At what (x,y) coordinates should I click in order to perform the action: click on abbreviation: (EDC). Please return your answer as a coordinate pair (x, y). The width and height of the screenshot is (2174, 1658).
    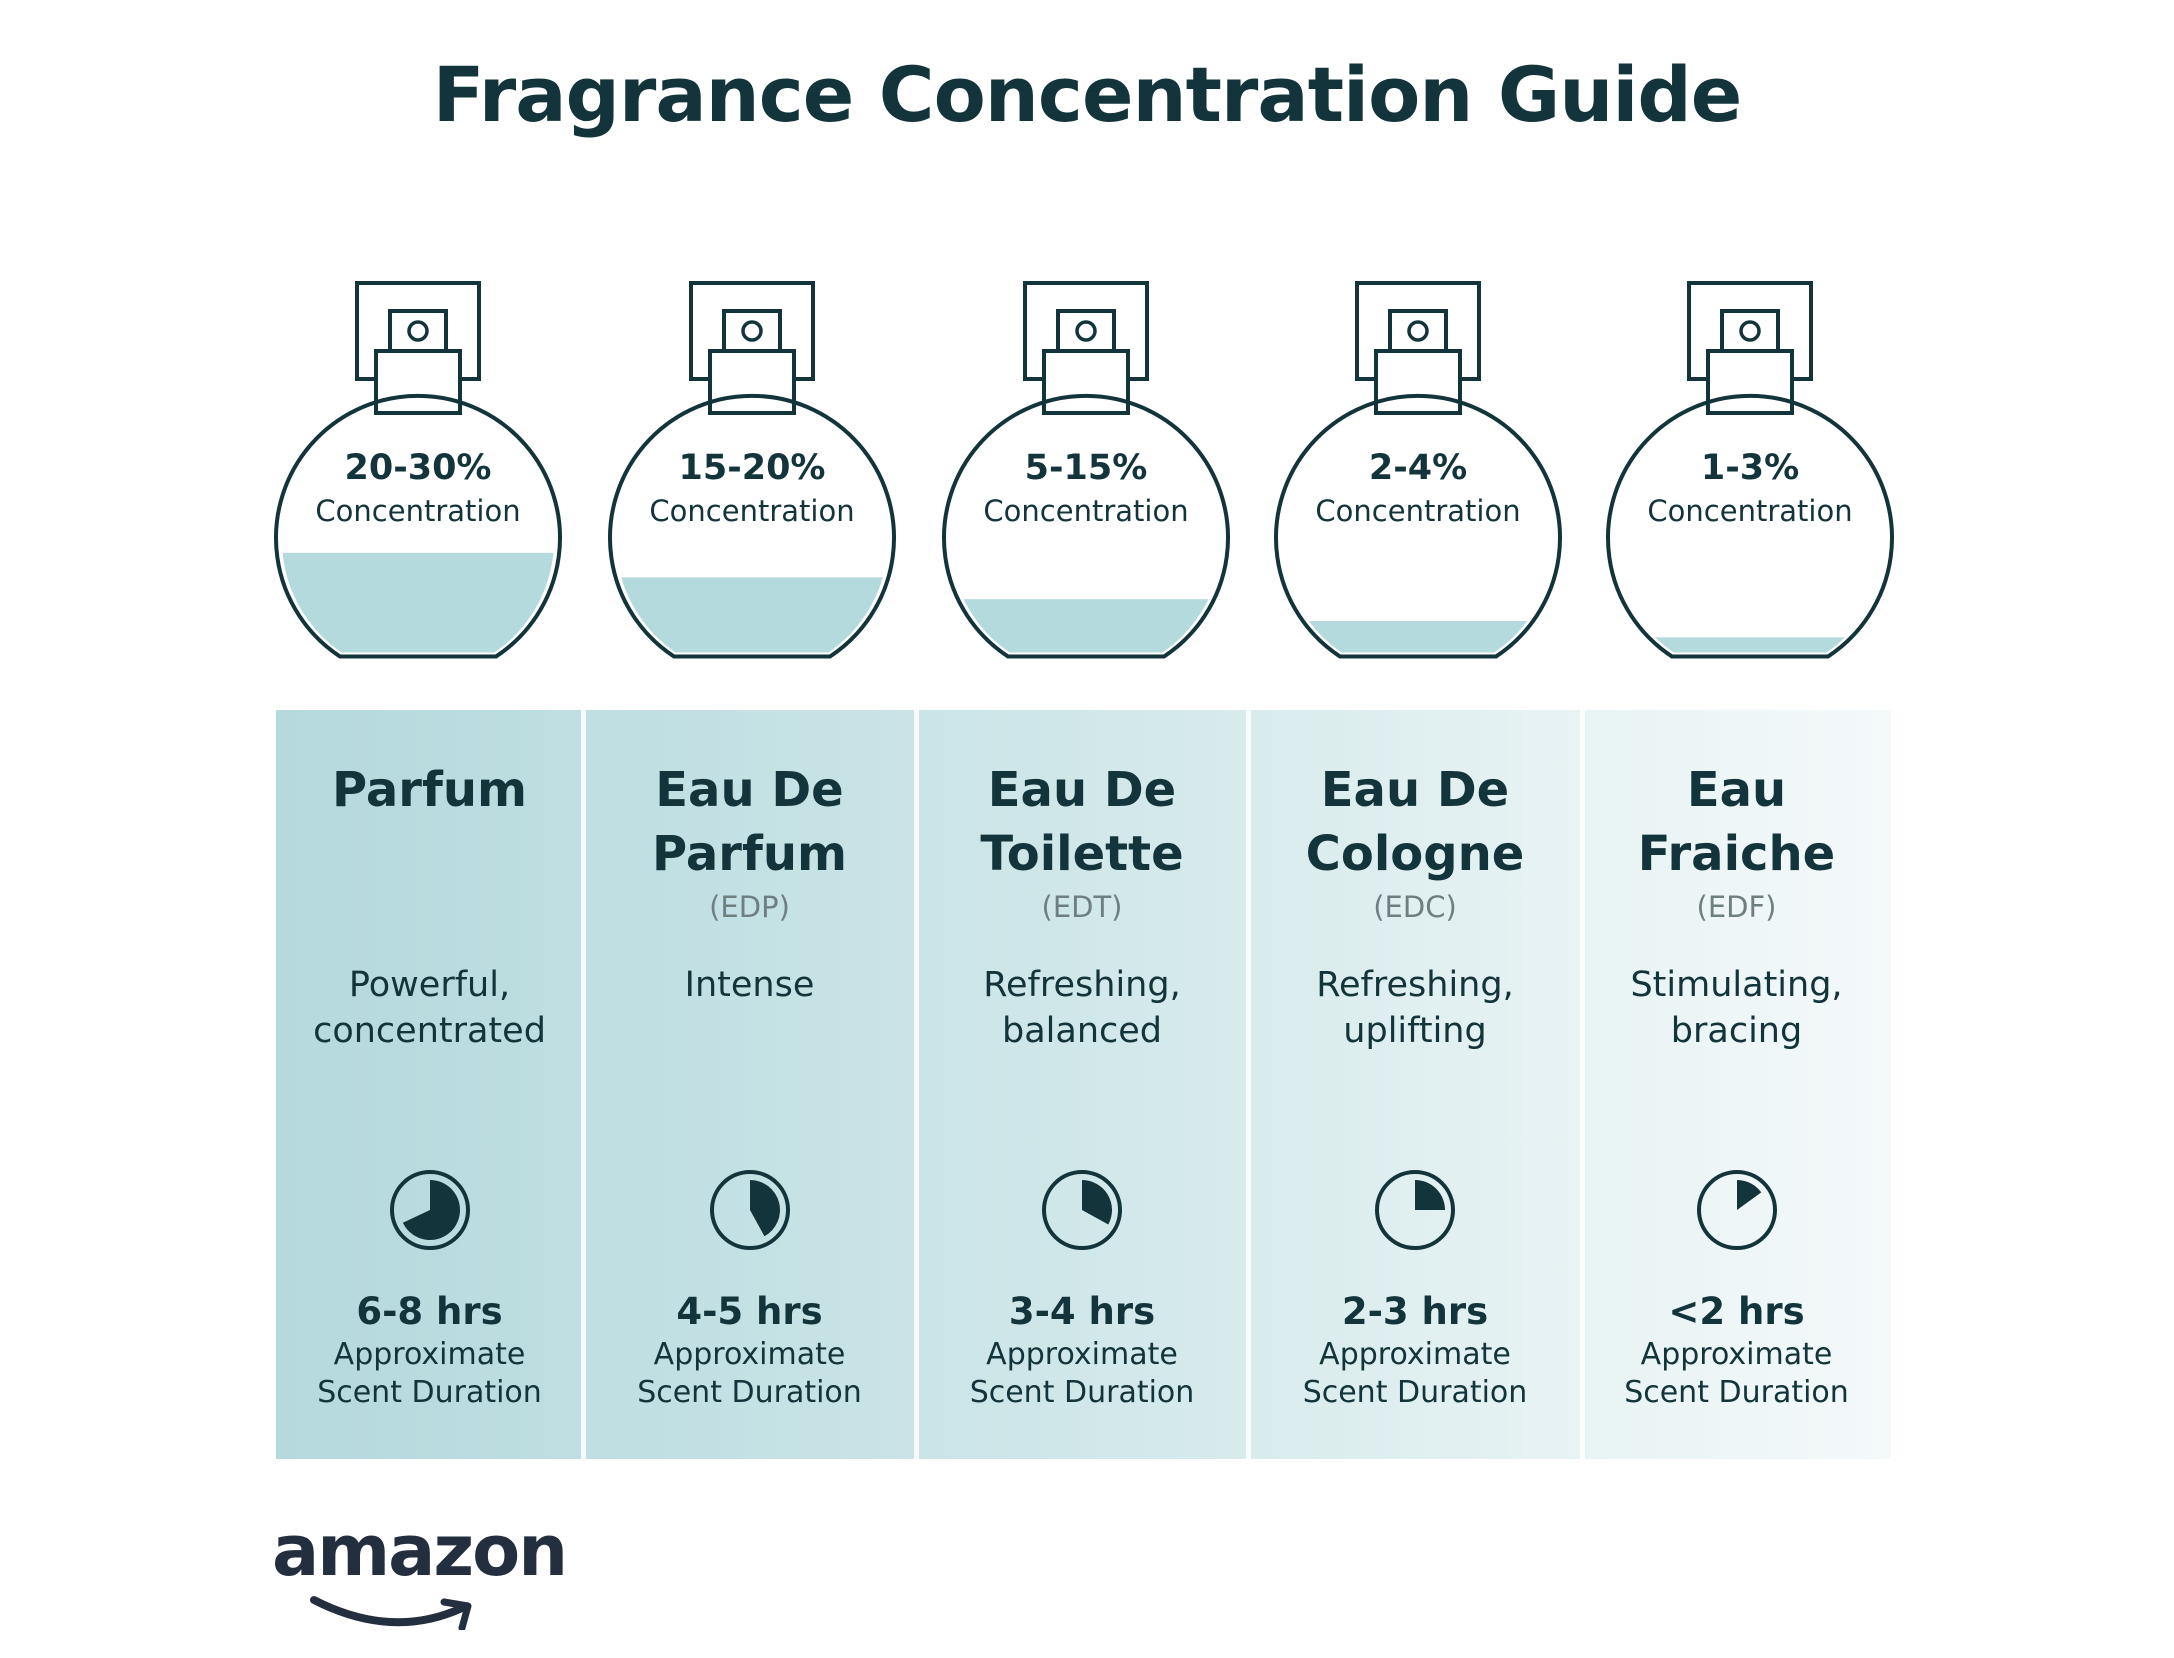
    Looking at the image, I should click on (1415, 907).